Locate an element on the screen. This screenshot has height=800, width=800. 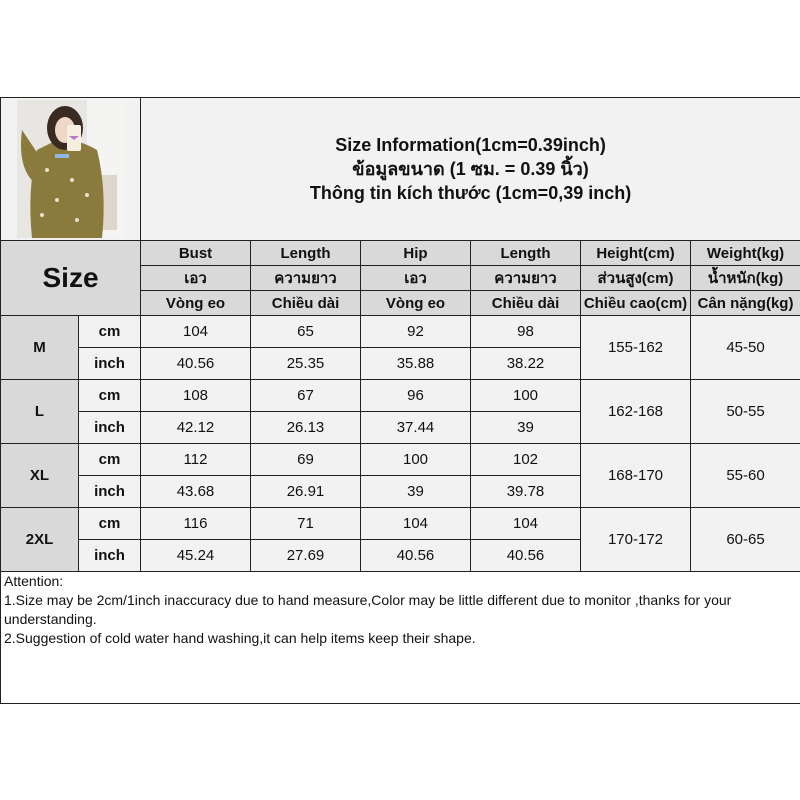
title-vietnamese: Thông tin kích thước (1cm=0,39 inch) is located at coordinates (470, 193).